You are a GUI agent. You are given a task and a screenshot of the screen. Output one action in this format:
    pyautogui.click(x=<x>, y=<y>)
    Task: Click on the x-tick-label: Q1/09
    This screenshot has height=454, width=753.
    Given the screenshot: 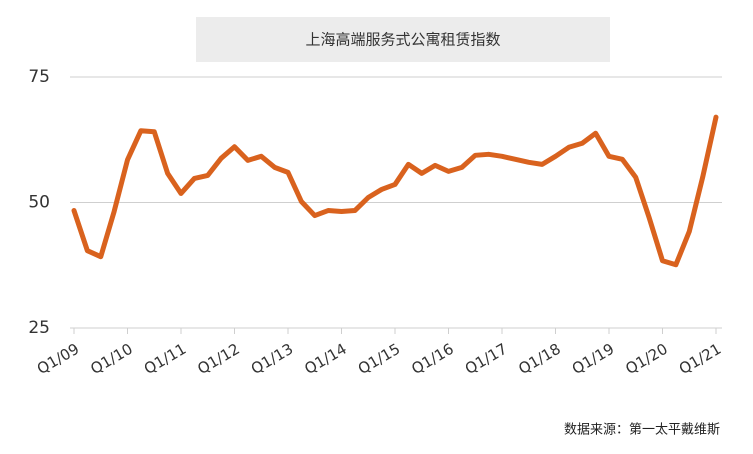 What is the action you would take?
    pyautogui.click(x=58, y=359)
    